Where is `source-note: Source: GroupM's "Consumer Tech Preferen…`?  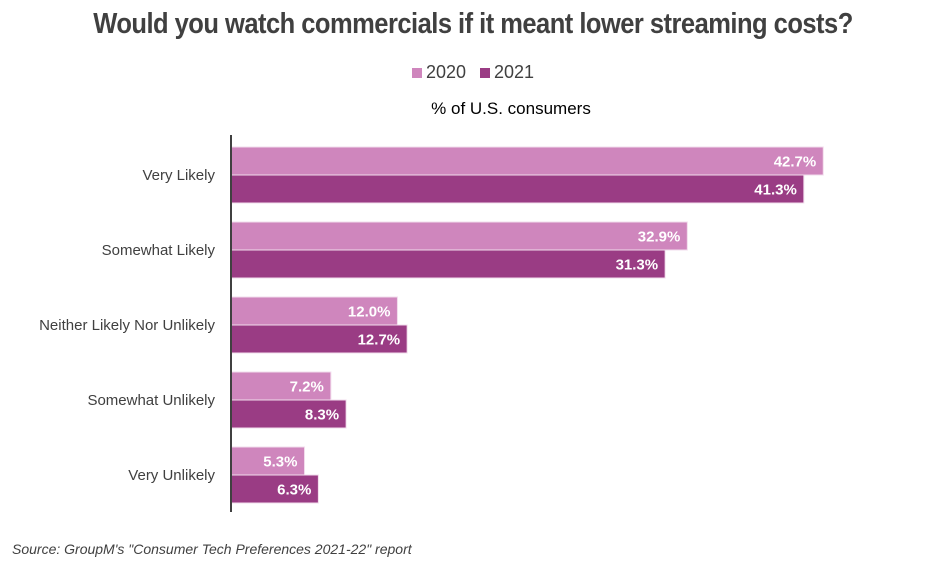 source-note: Source: GroupM's "Consumer Tech Preferen… is located at coordinates (212, 549).